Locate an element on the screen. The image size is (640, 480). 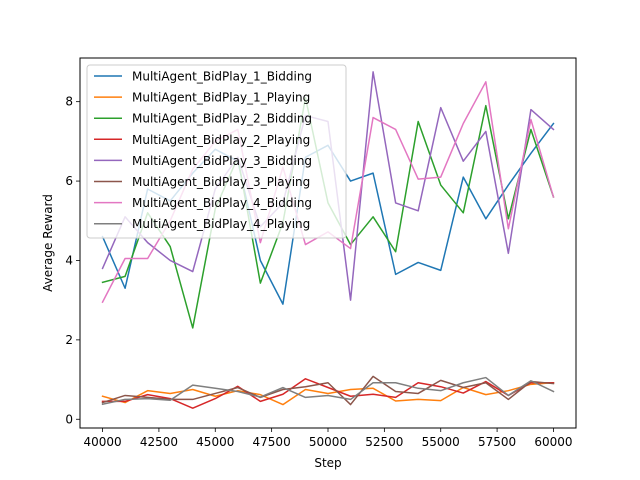
x-tick-label: 40000 is located at coordinates (102, 442).